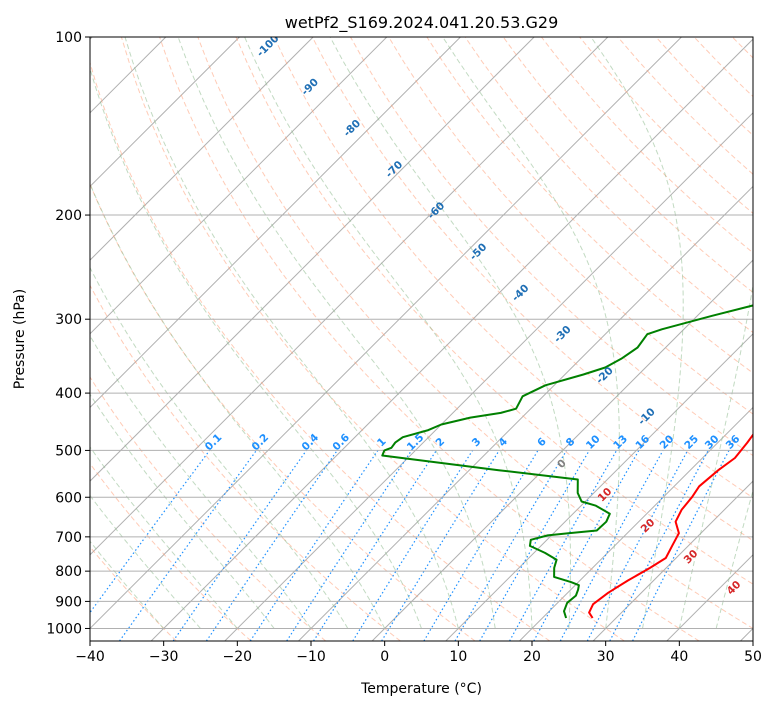  Describe the element at coordinates (753, 657) in the screenshot. I see `x-tick-label: 50` at that location.